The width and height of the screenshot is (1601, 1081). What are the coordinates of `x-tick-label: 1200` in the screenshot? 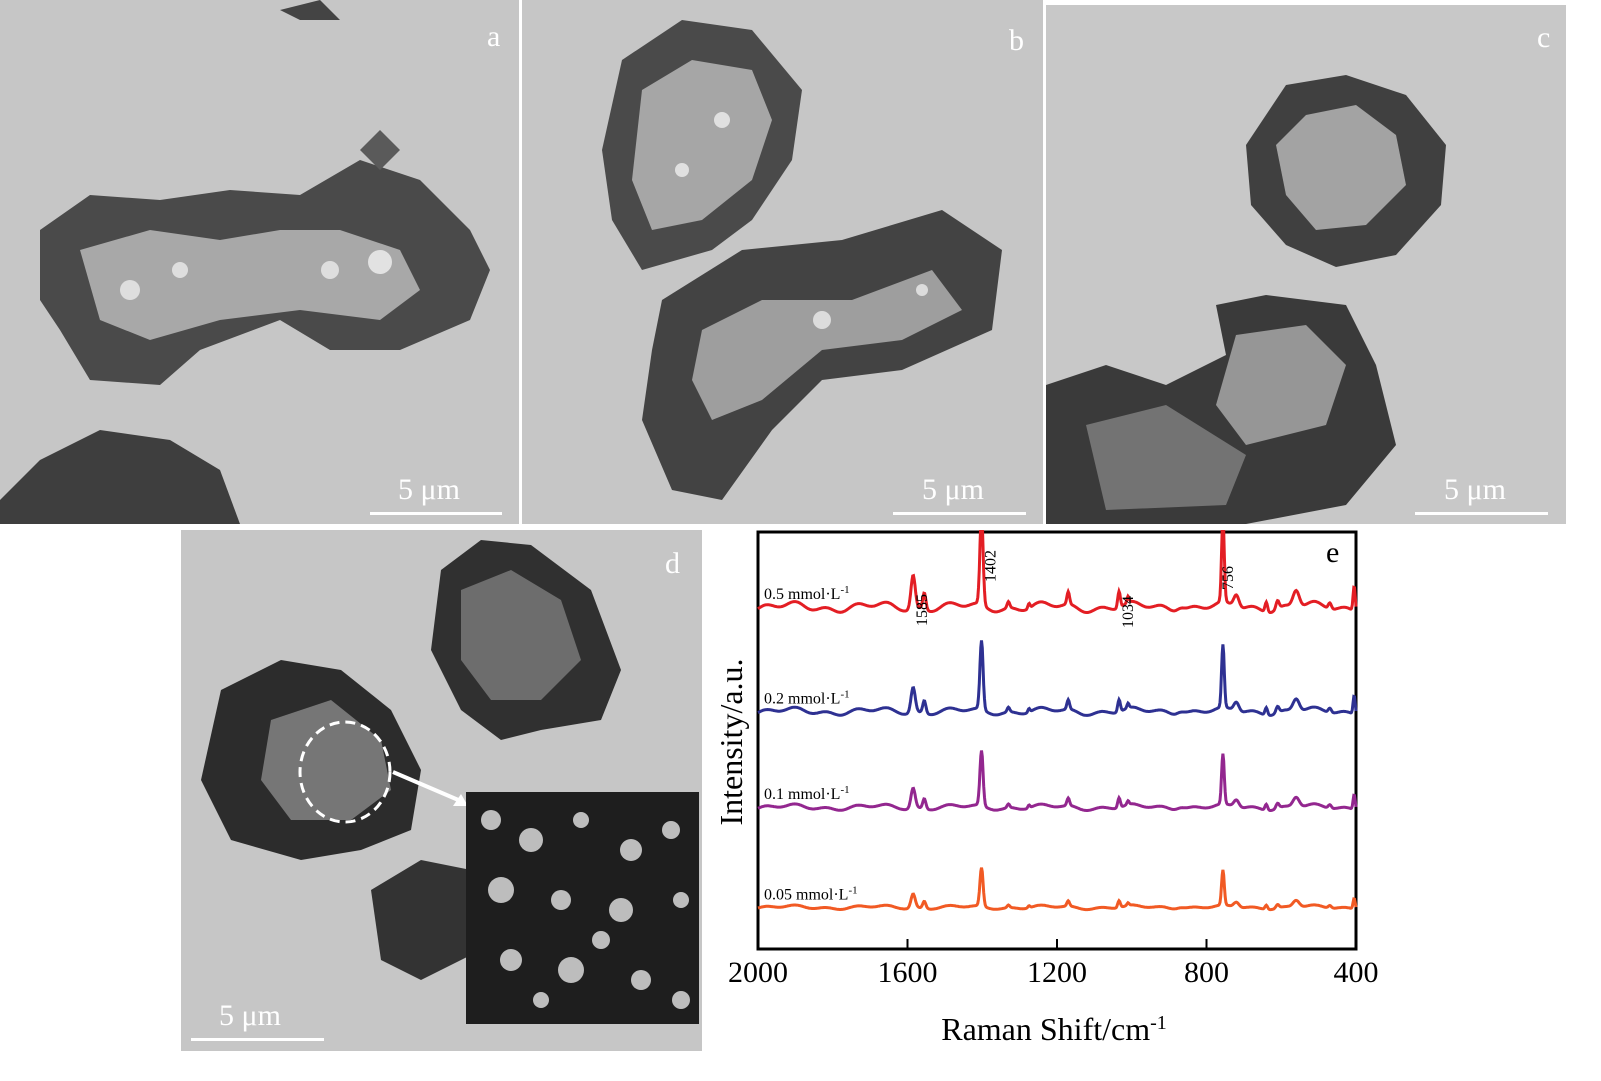 It's located at (1057, 972).